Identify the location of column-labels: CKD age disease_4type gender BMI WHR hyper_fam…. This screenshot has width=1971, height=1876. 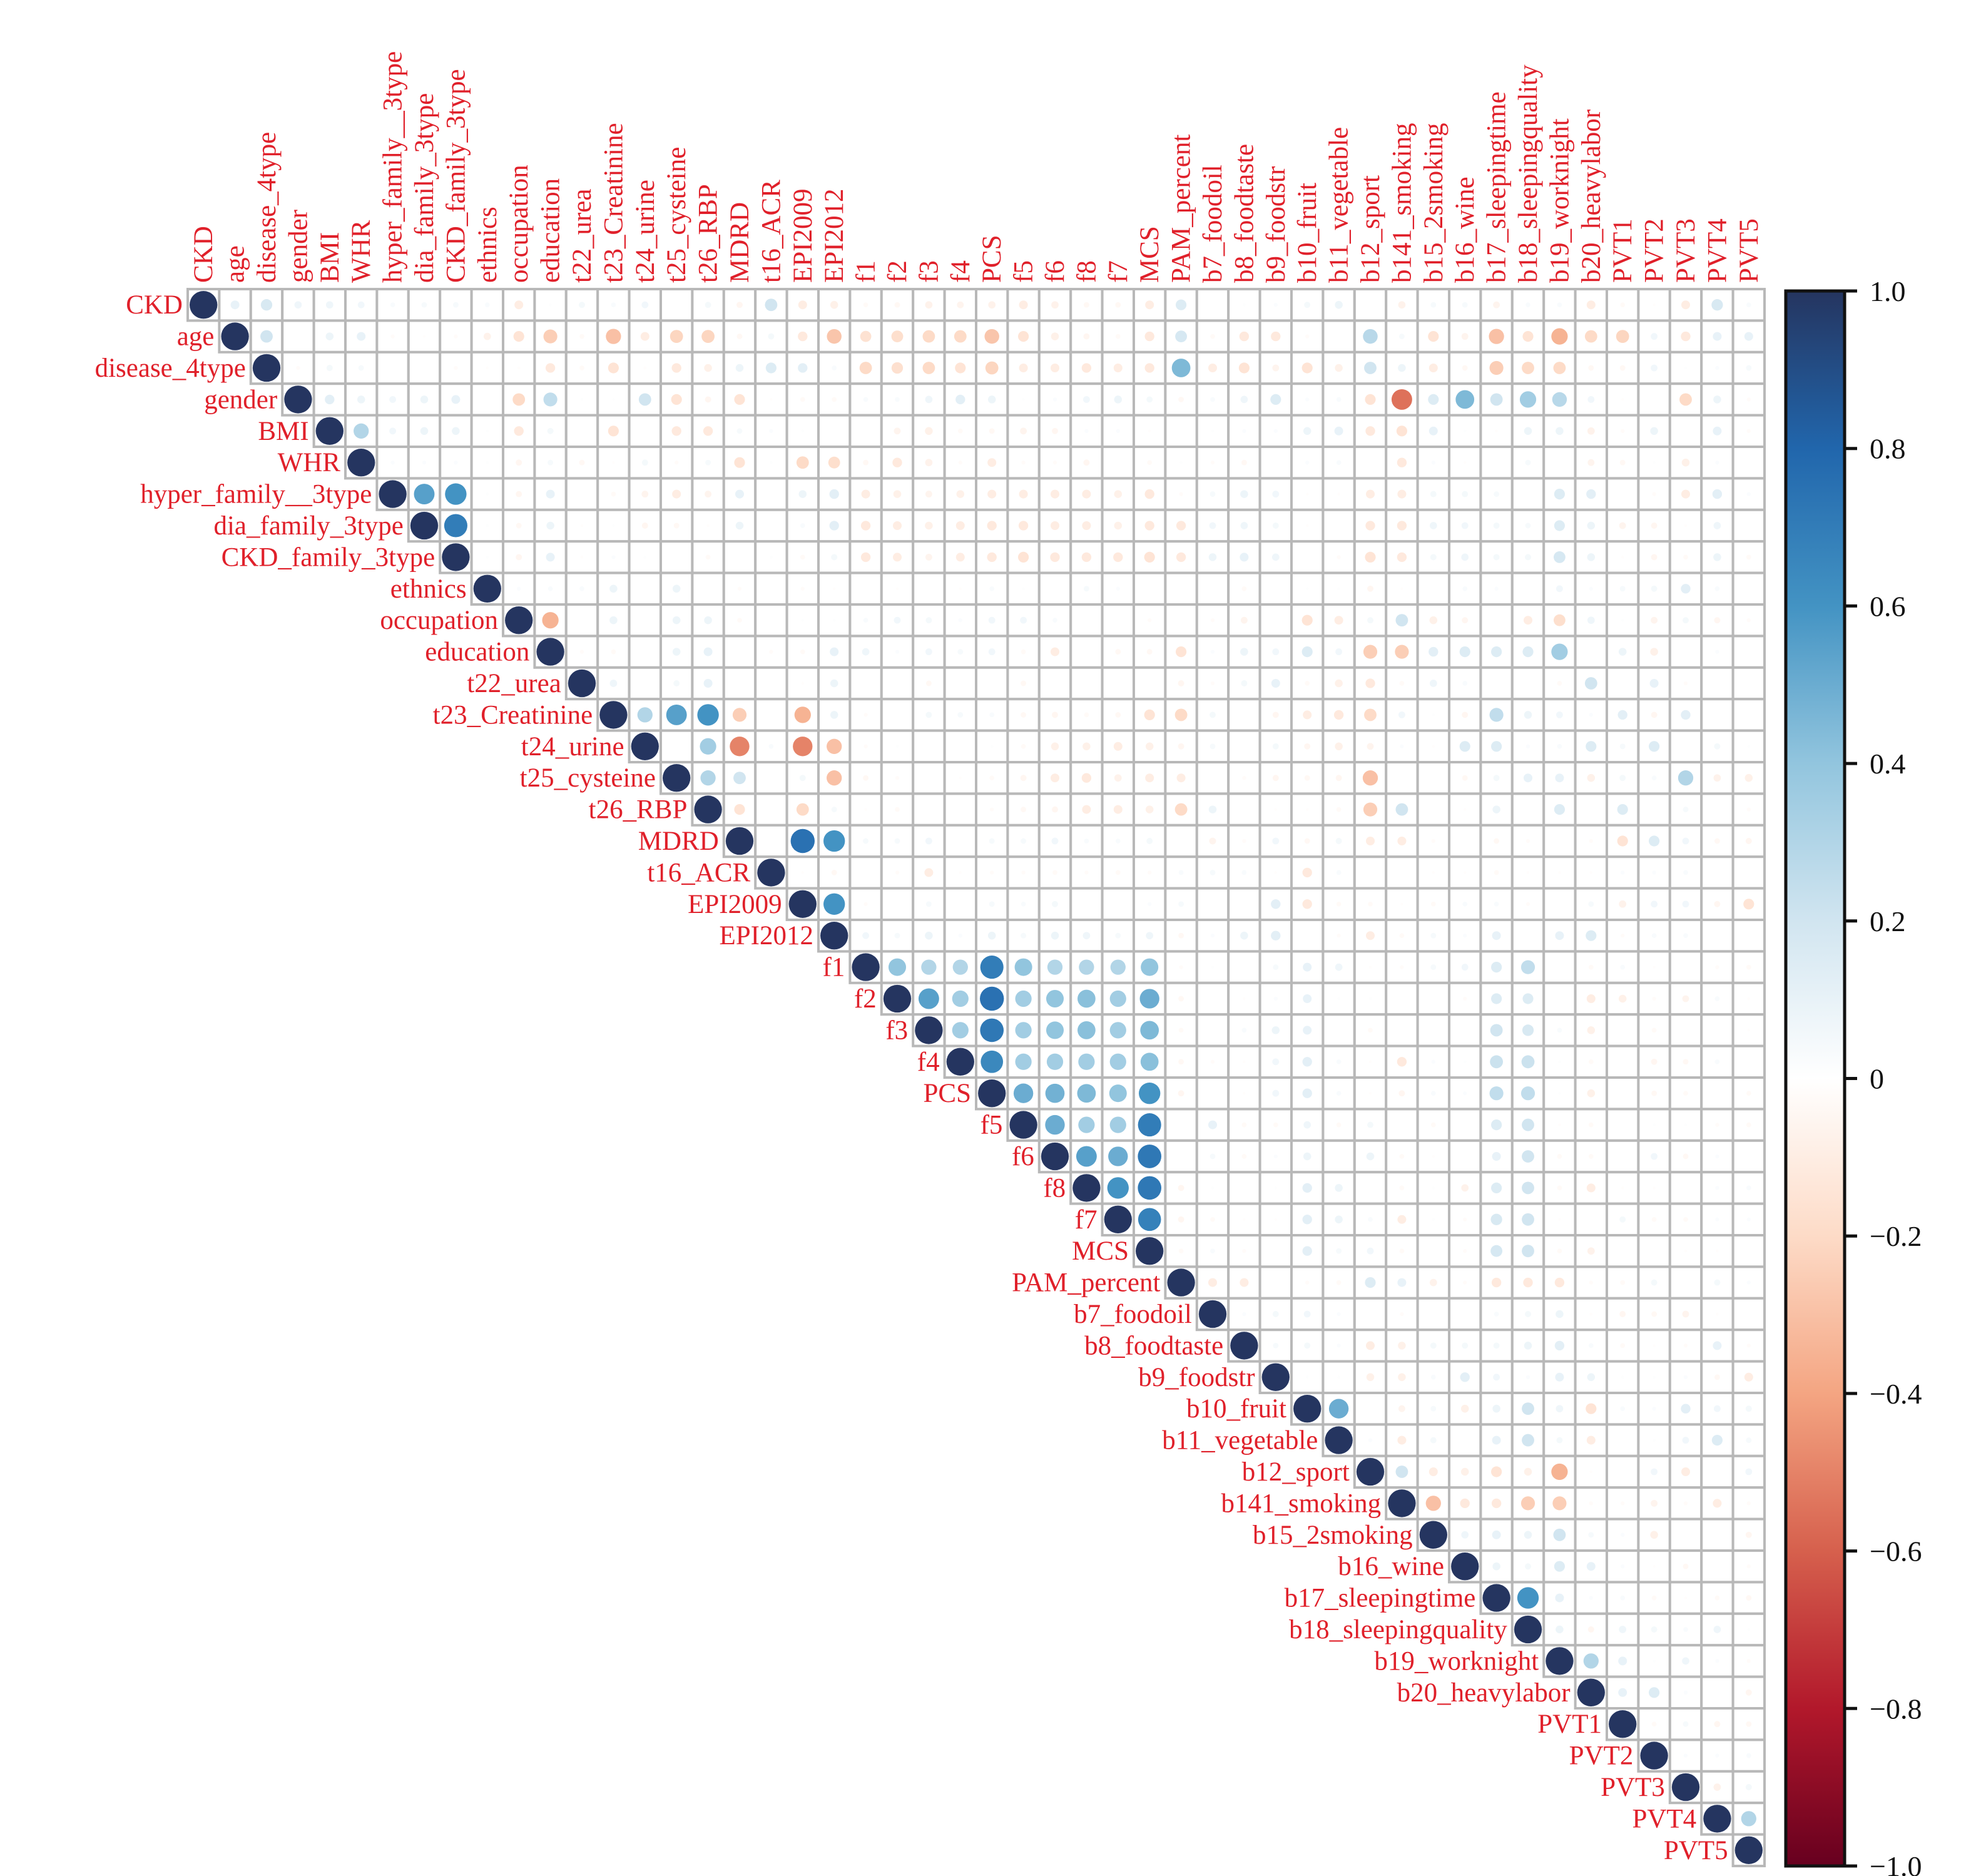
(976, 167).